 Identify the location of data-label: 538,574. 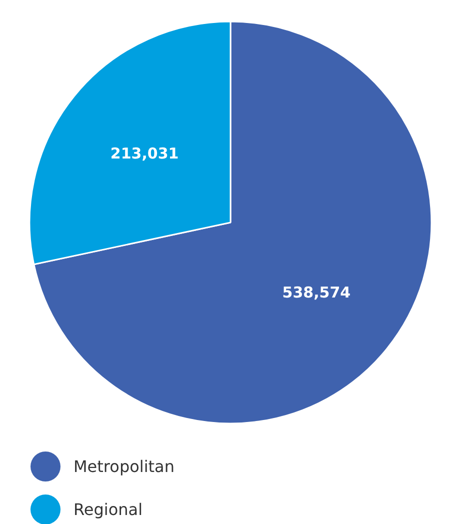
(316, 293).